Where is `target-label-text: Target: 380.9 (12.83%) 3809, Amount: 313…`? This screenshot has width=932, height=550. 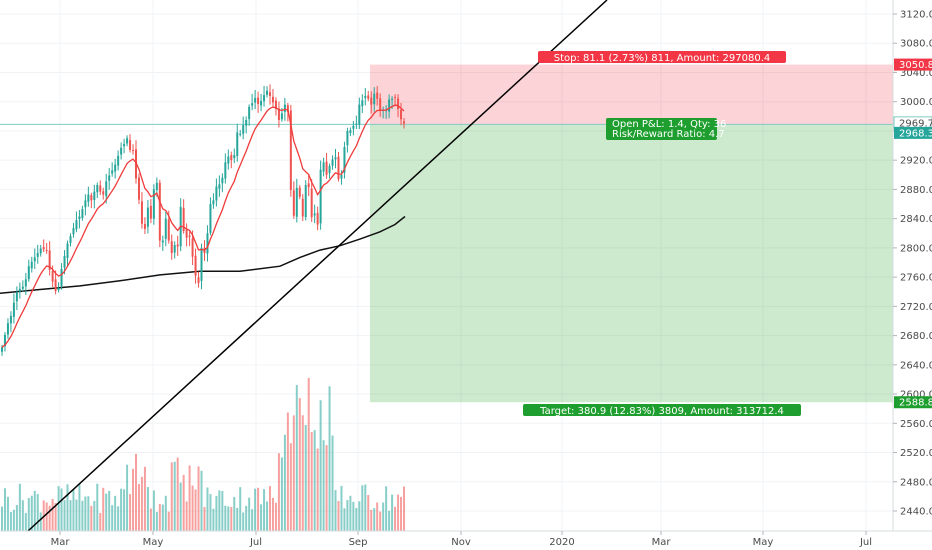 target-label-text: Target: 380.9 (12.83%) 3809, Amount: 313… is located at coordinates (661, 411).